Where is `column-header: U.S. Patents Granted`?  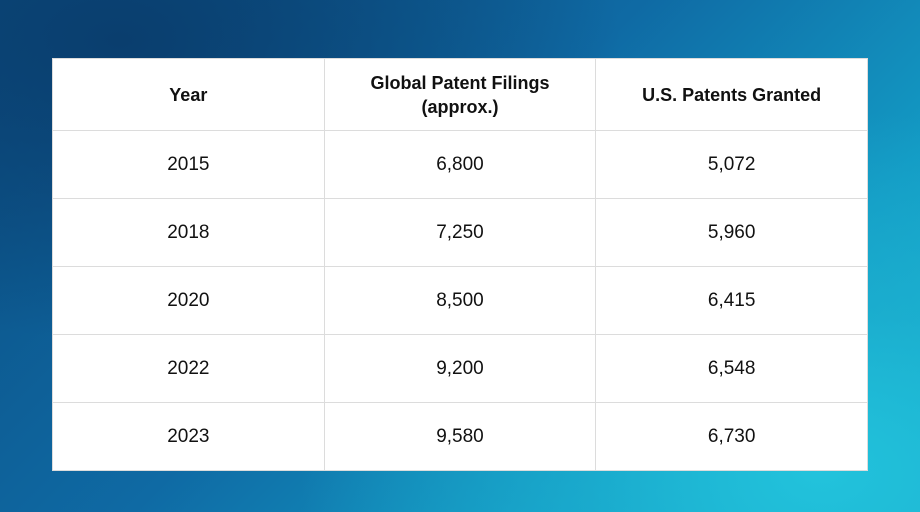
column-header: U.S. Patents Granted is located at coordinates (731, 94).